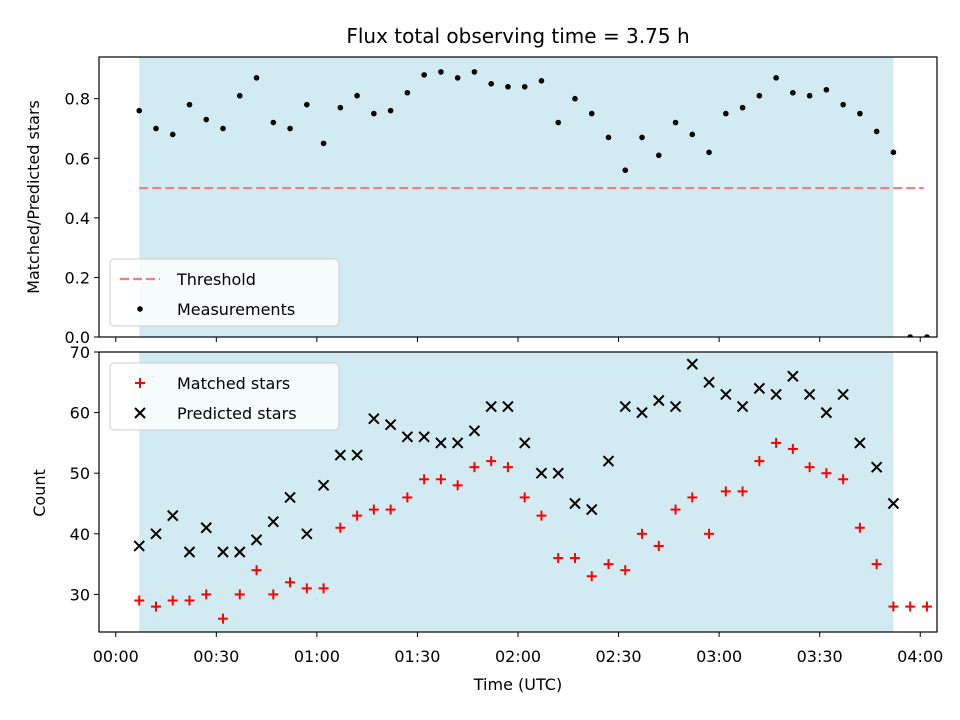 This screenshot has width=960, height=720. What do you see at coordinates (619, 656) in the screenshot?
I see `x-tick-label: 02:30` at bounding box center [619, 656].